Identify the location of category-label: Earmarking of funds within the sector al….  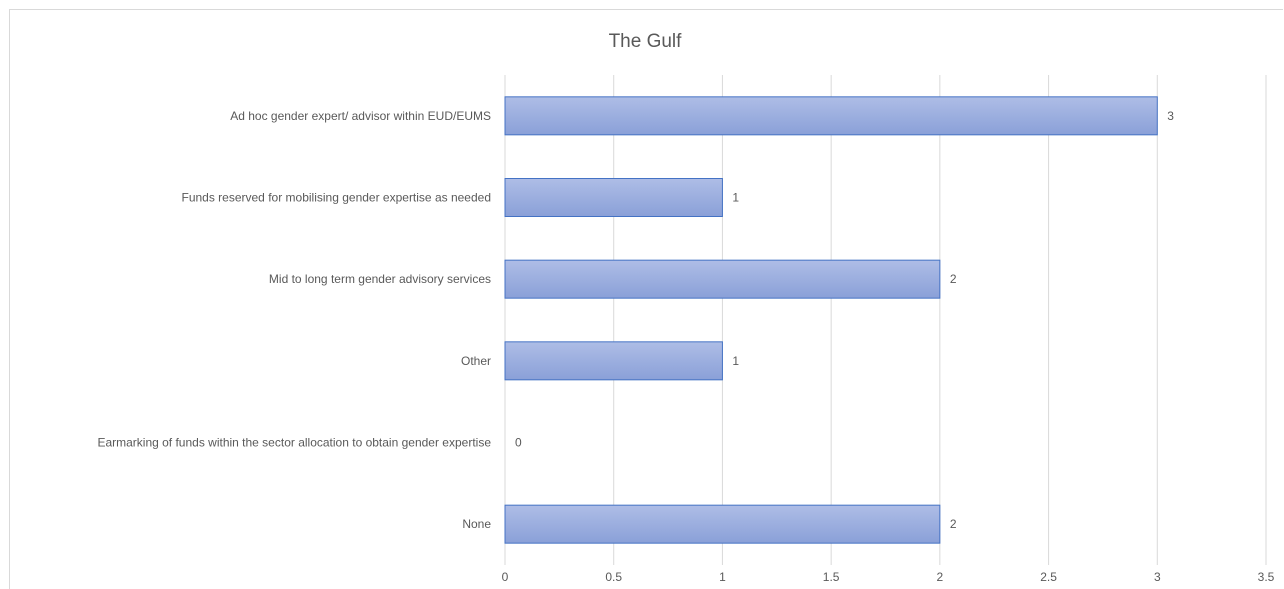
(294, 443).